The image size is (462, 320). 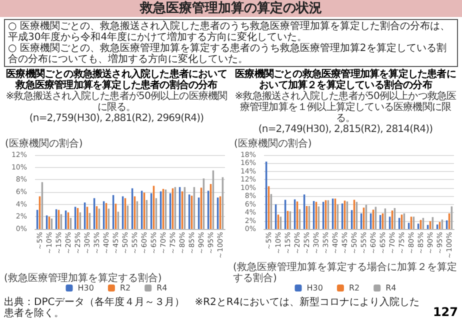 What do you see at coordinates (83, 278) in the screenshot?
I see `x-axis-title: (救急医療管理加算を算定する割合)` at bounding box center [83, 278].